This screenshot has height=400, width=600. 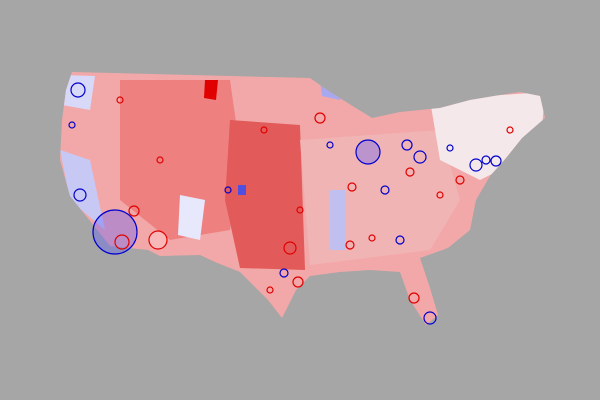 What do you see at coordinates (211, 90) in the screenshot?
I see `red-patch` at bounding box center [211, 90].